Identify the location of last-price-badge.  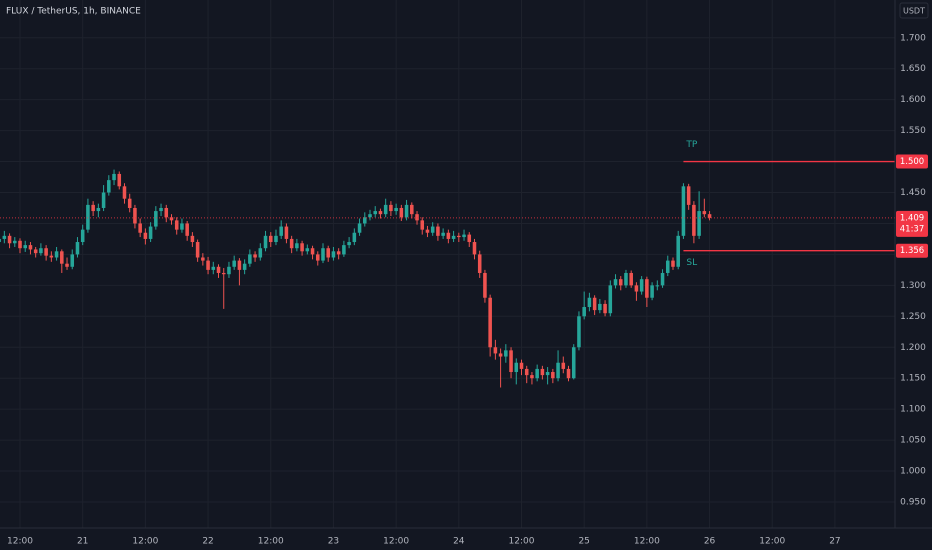
(912, 223).